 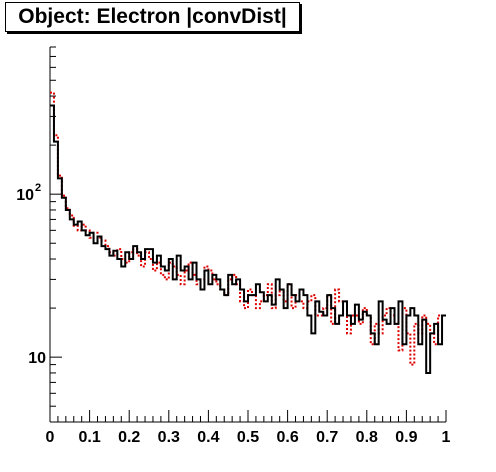 I want to click on chart-title: Object: Electron |convDist|, so click(x=152, y=17).